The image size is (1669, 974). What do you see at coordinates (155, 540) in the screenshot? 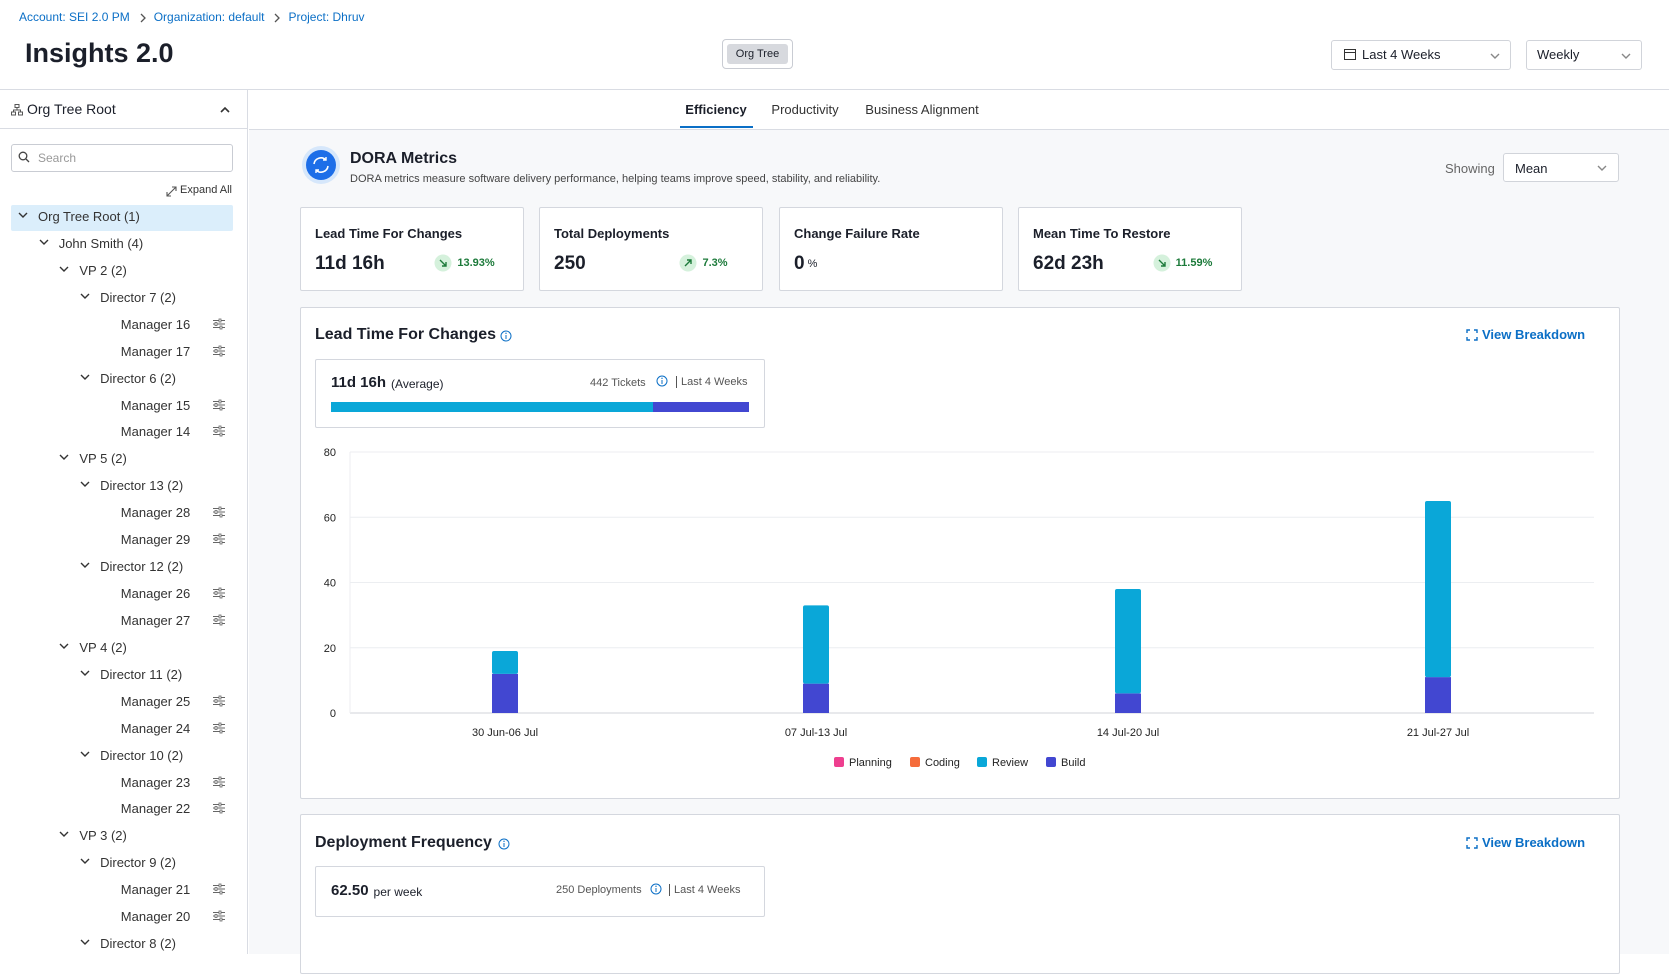
I see `tree-node: Manager 29` at bounding box center [155, 540].